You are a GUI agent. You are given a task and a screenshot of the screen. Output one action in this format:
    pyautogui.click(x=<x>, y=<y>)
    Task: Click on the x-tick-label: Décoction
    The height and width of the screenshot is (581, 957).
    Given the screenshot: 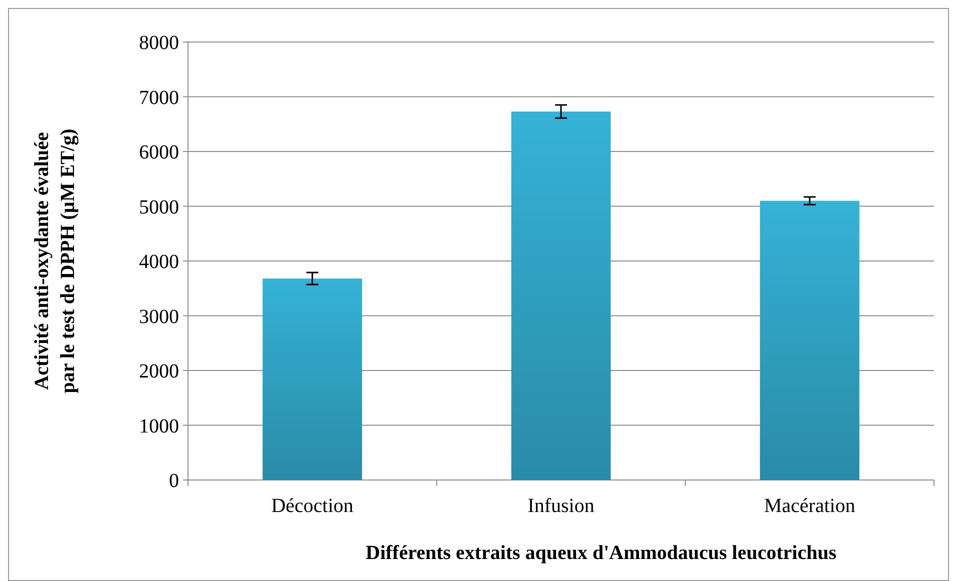 What is the action you would take?
    pyautogui.click(x=312, y=506)
    